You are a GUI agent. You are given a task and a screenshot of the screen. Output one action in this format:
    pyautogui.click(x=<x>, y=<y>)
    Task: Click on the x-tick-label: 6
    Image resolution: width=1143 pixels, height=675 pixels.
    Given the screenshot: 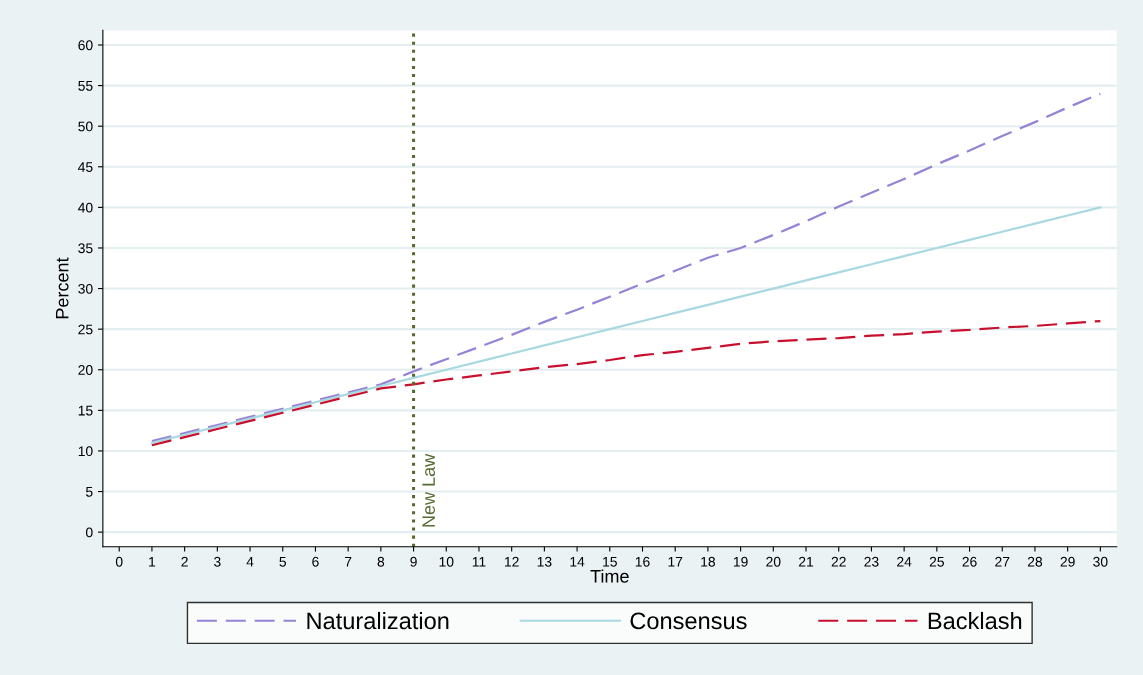 What is the action you would take?
    pyautogui.click(x=315, y=561)
    